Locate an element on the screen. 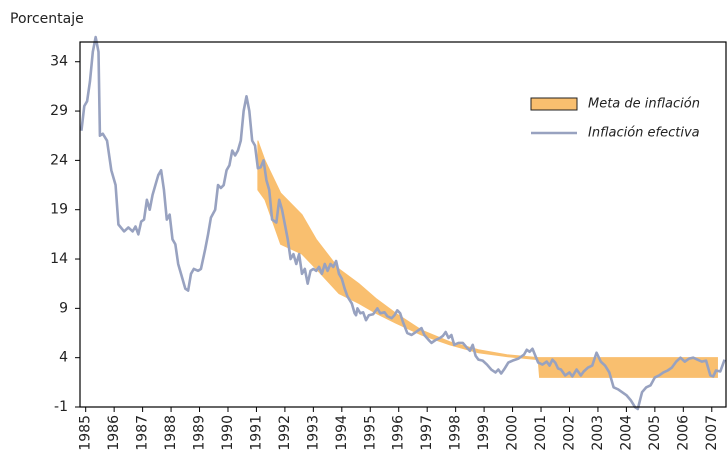 The width and height of the screenshot is (728, 468). x-tick-label: 1986 is located at coordinates (114, 433).